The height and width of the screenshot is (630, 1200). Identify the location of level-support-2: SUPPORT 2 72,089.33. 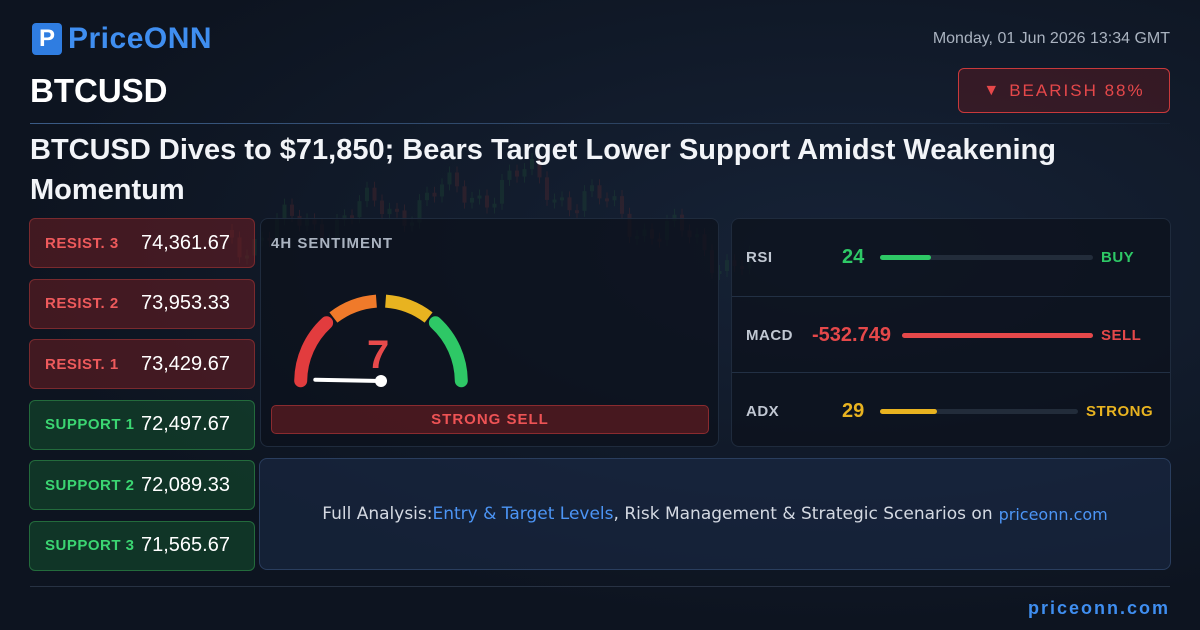
(142, 485).